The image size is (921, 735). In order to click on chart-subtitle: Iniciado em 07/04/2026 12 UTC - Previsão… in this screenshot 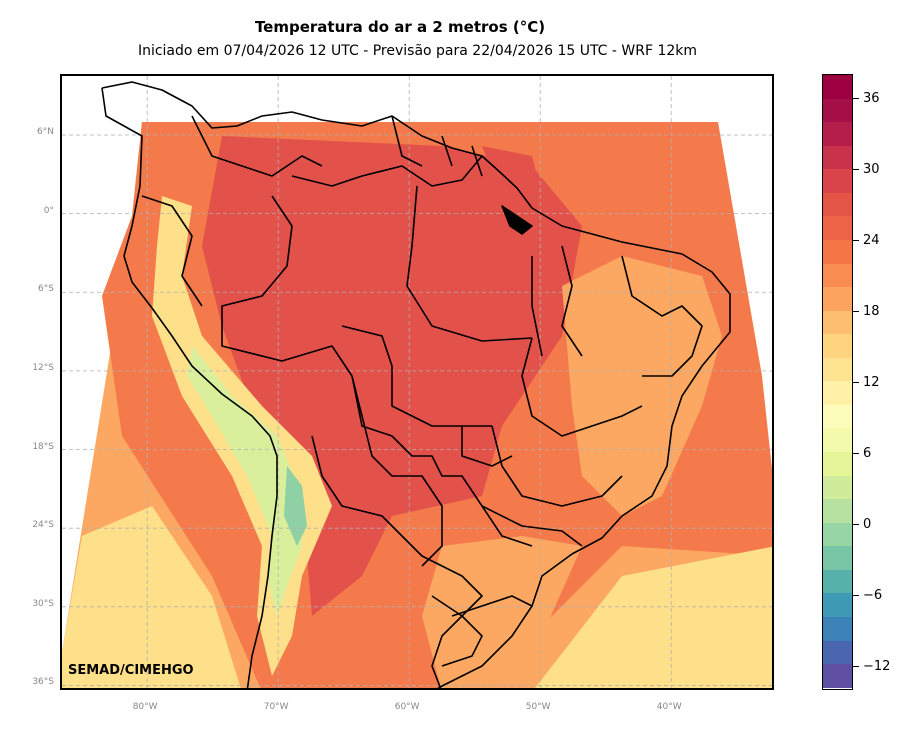, I will do `click(417, 51)`.